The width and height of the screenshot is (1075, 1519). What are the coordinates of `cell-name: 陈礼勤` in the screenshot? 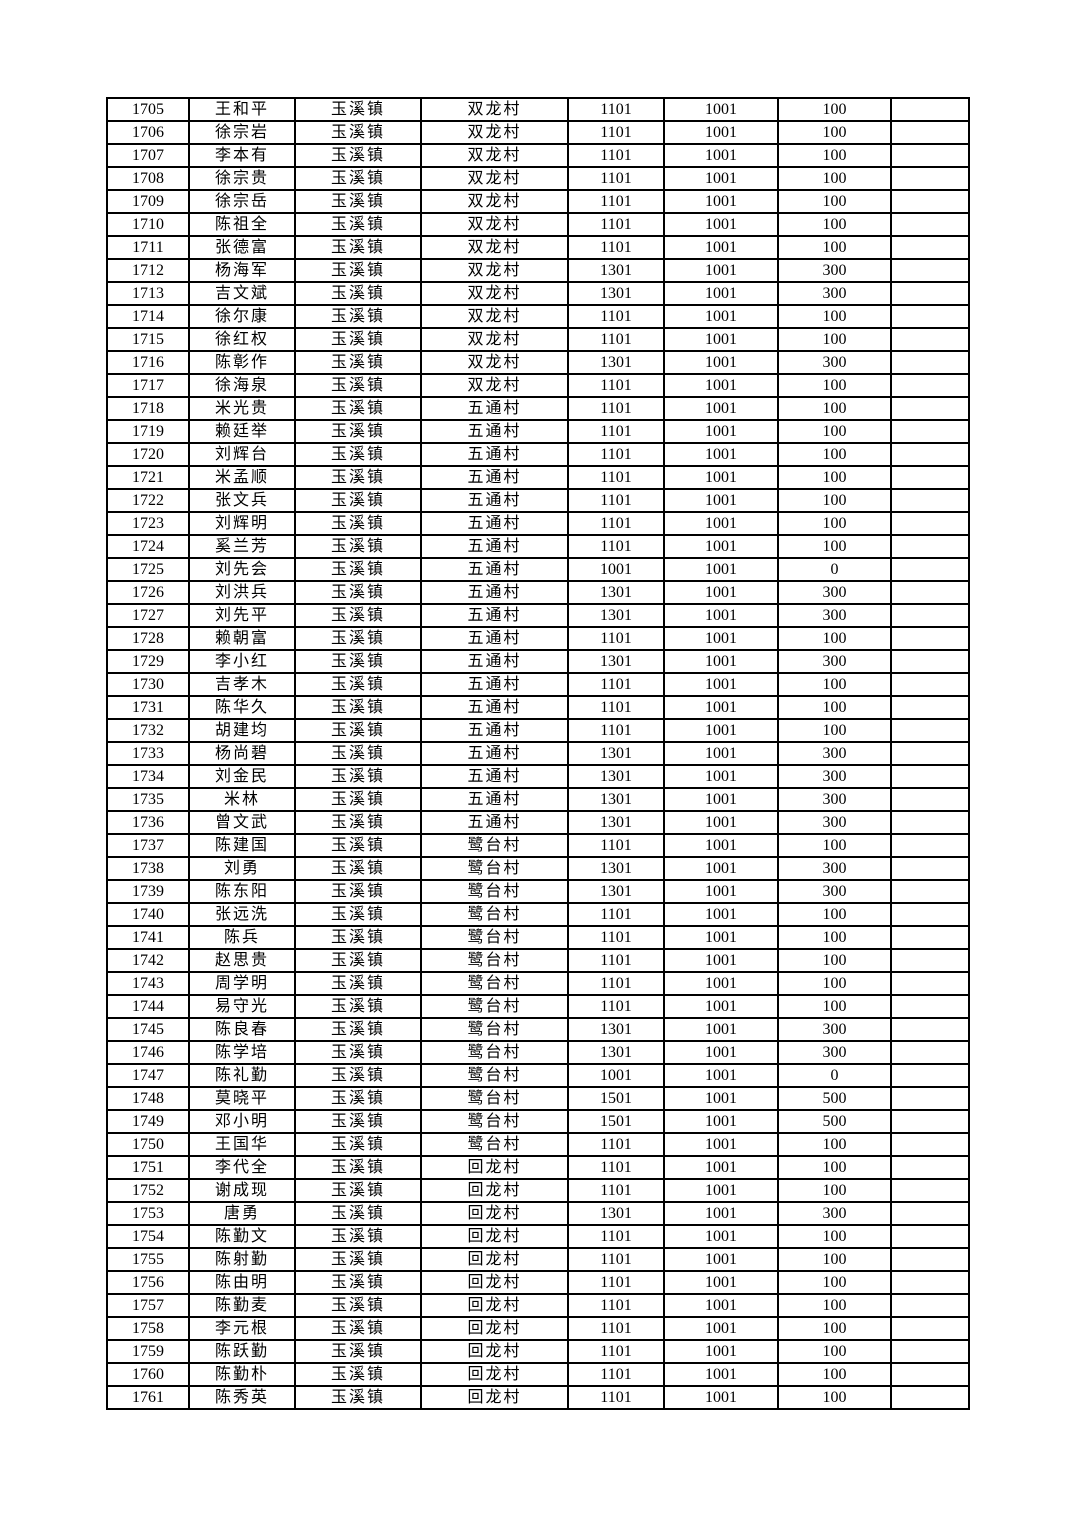 It's located at (242, 1075).